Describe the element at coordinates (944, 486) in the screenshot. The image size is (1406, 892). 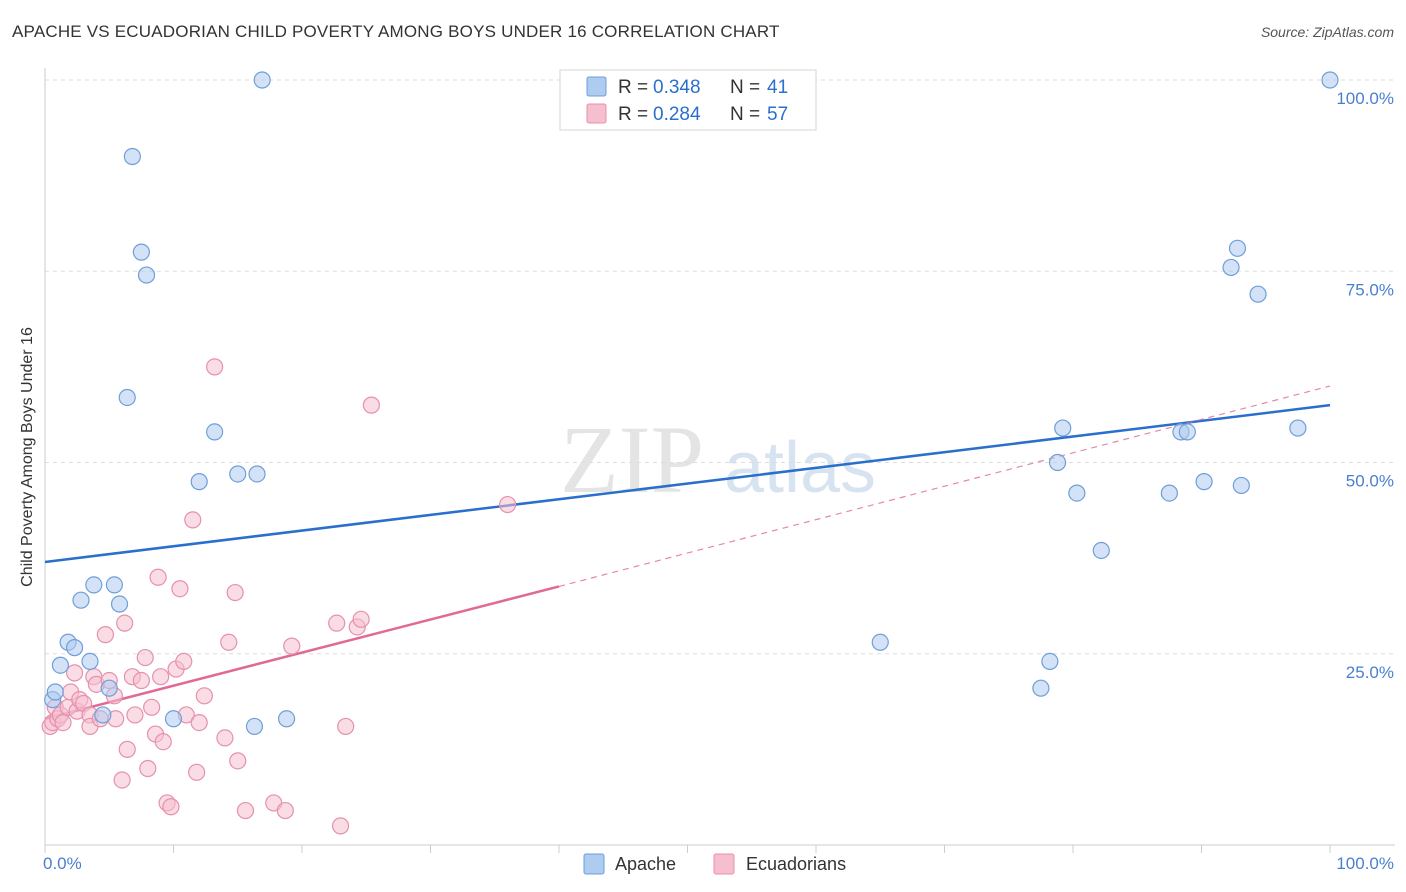
I see `trend-extension-ecuadorians` at that location.